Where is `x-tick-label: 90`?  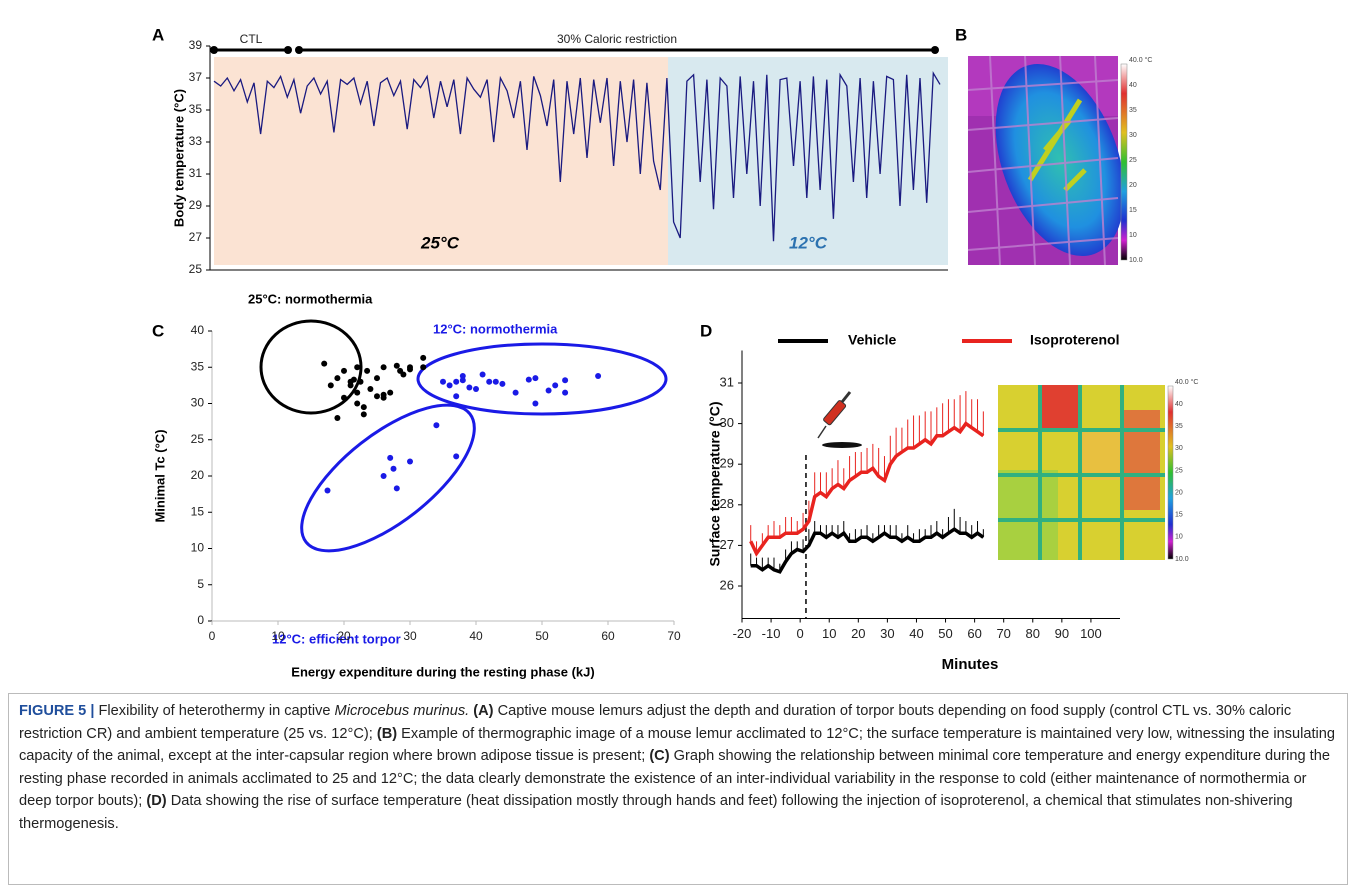 x-tick-label: 90 is located at coordinates (1062, 633).